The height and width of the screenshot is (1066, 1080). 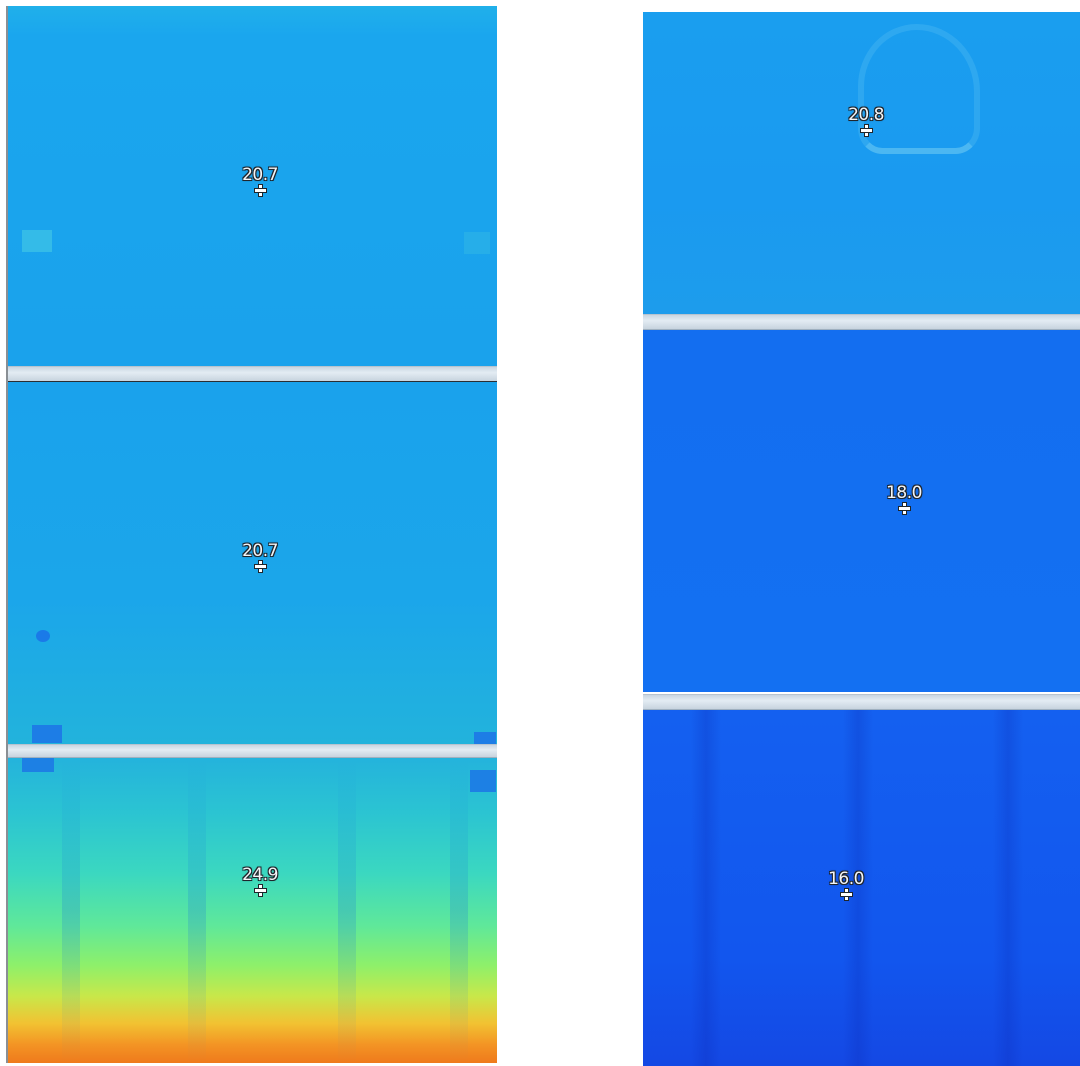 I want to click on warm-outline, so click(x=919, y=89).